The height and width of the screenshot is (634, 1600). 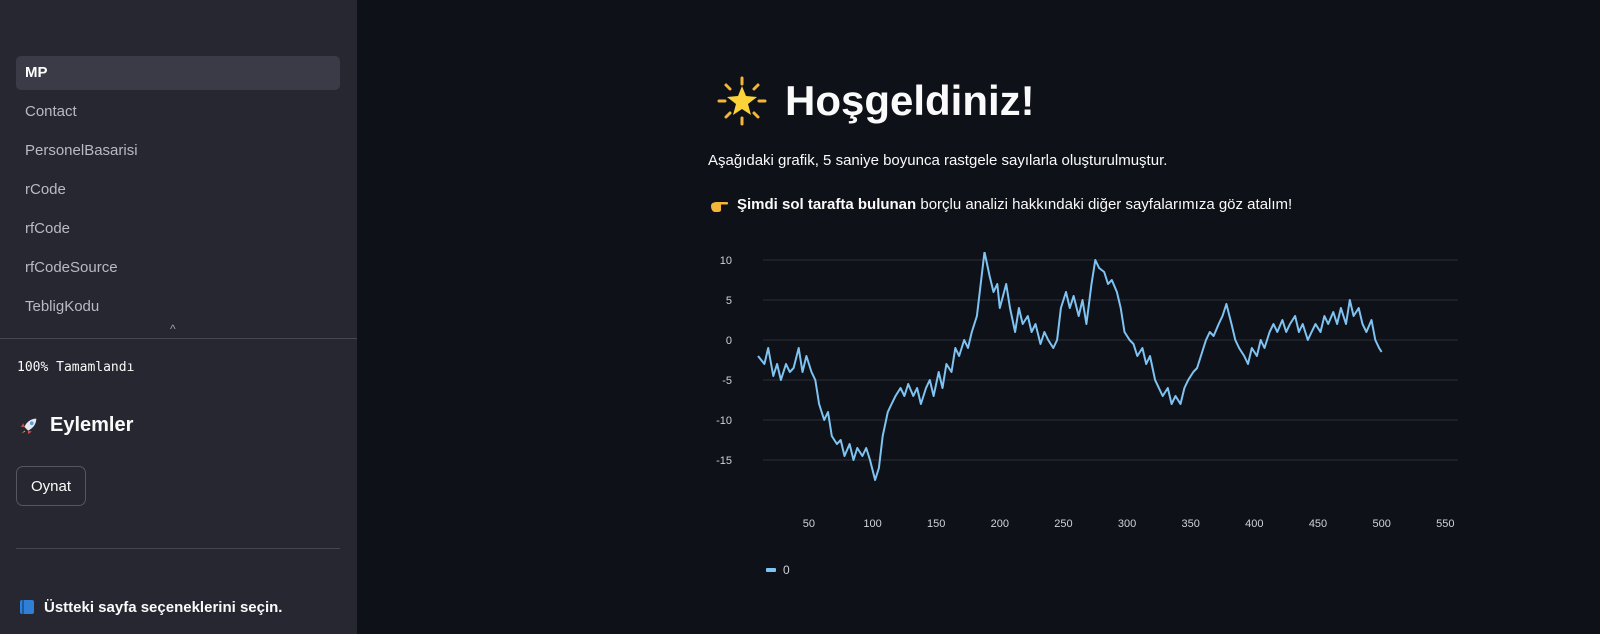 What do you see at coordinates (742, 101) in the screenshot?
I see `glowing-star-icon` at bounding box center [742, 101].